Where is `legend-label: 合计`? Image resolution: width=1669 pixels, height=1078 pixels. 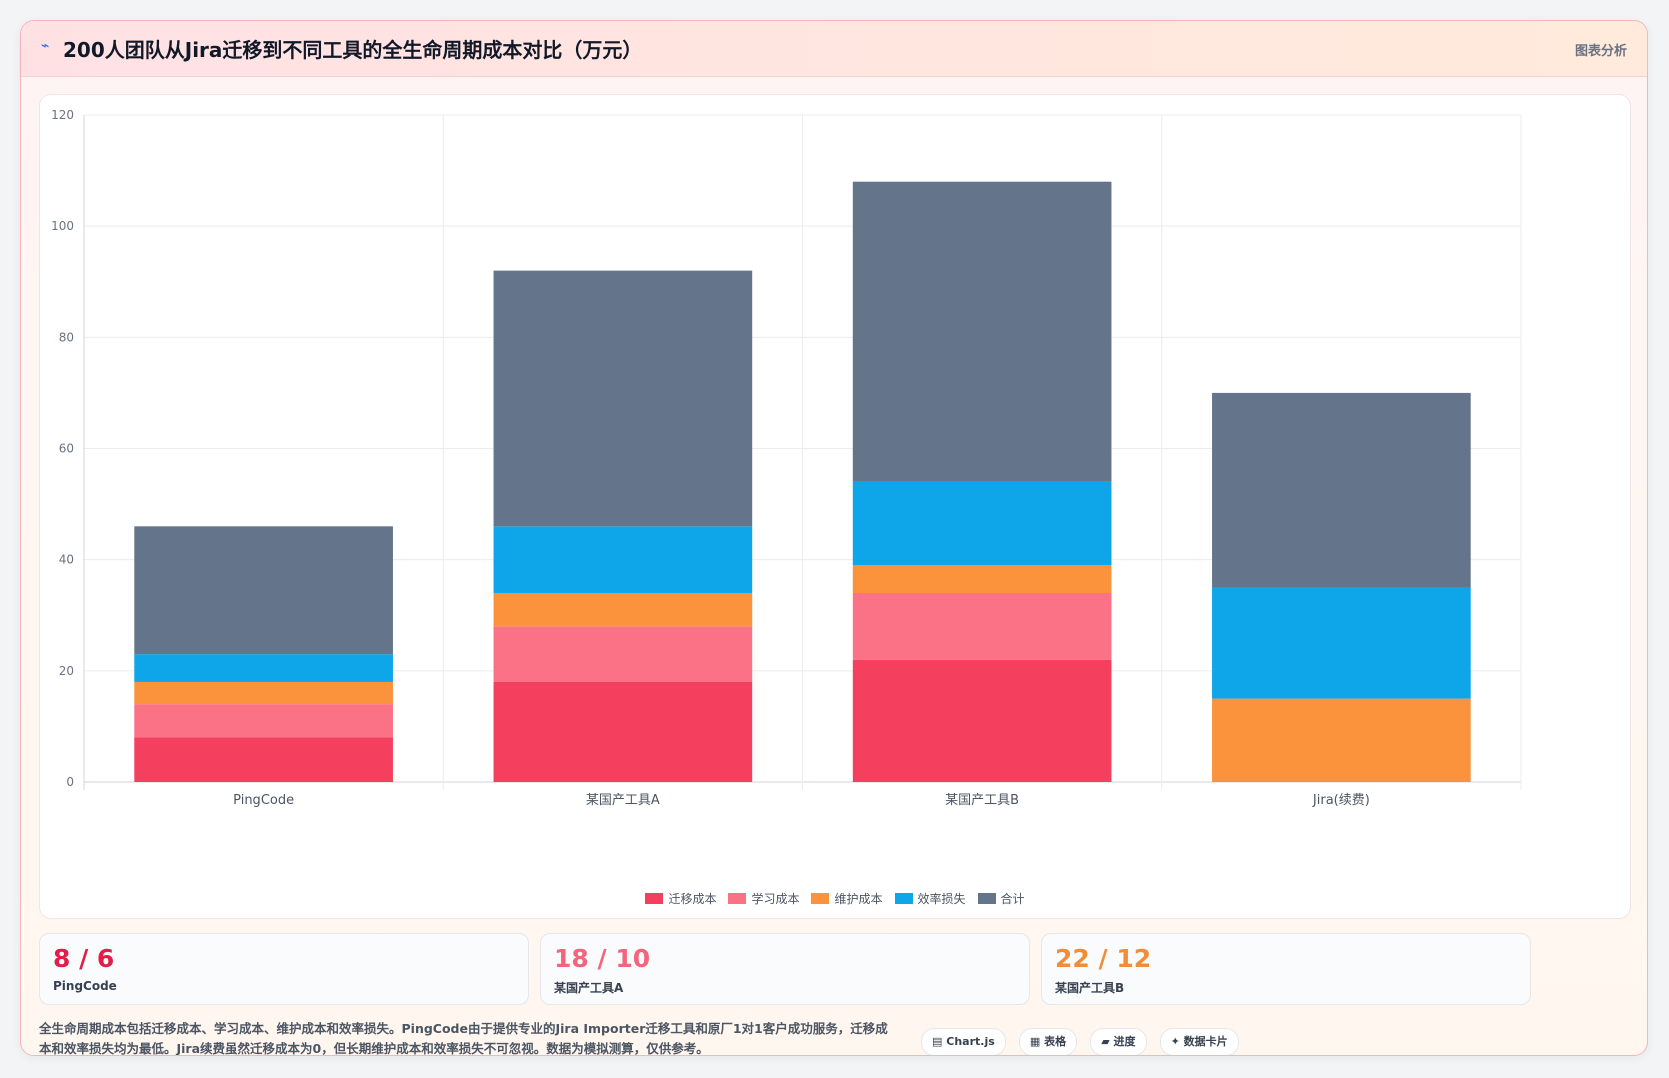 legend-label: 合计 is located at coordinates (1012, 899).